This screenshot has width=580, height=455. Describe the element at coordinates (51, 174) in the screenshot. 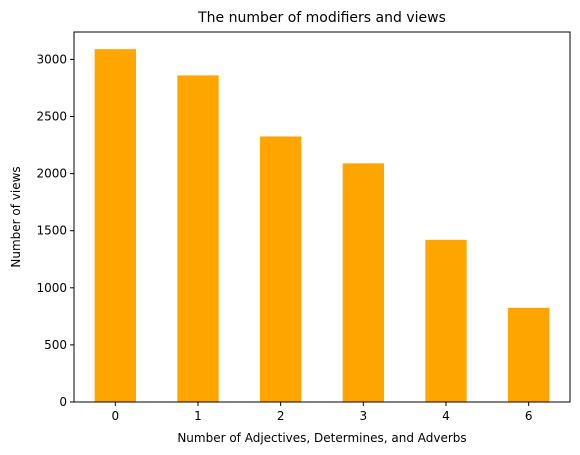

I see `y-tick-label: 2000` at that location.